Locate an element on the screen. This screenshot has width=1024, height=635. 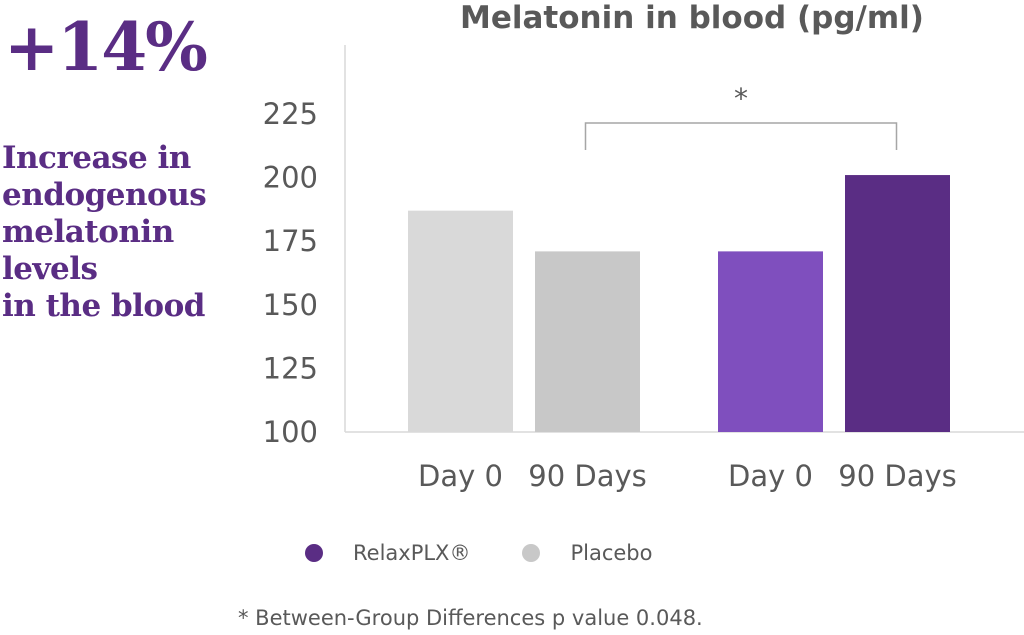
legend-swatch-placebo is located at coordinates (531, 553).